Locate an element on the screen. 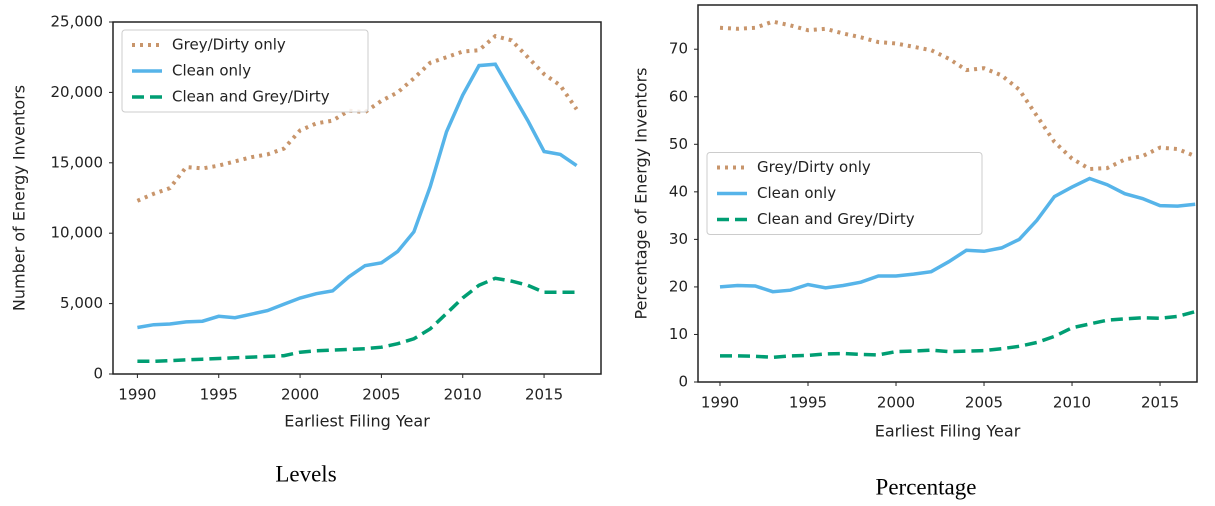 The height and width of the screenshot is (506, 1215). y-tick-label: 50 is located at coordinates (678, 144).